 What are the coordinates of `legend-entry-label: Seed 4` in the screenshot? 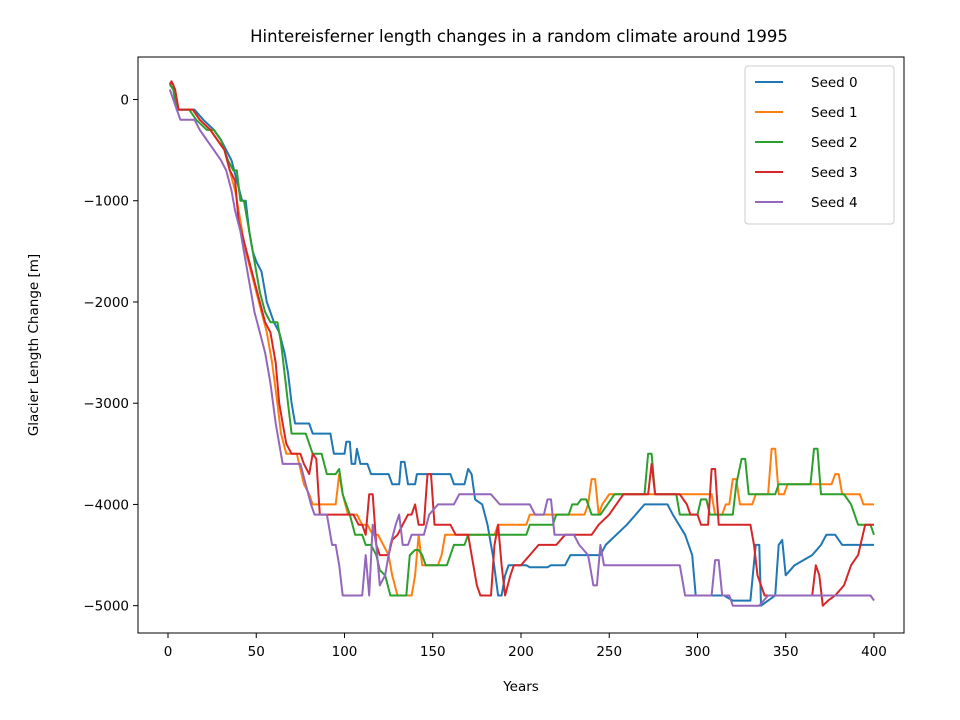 It's located at (834, 203).